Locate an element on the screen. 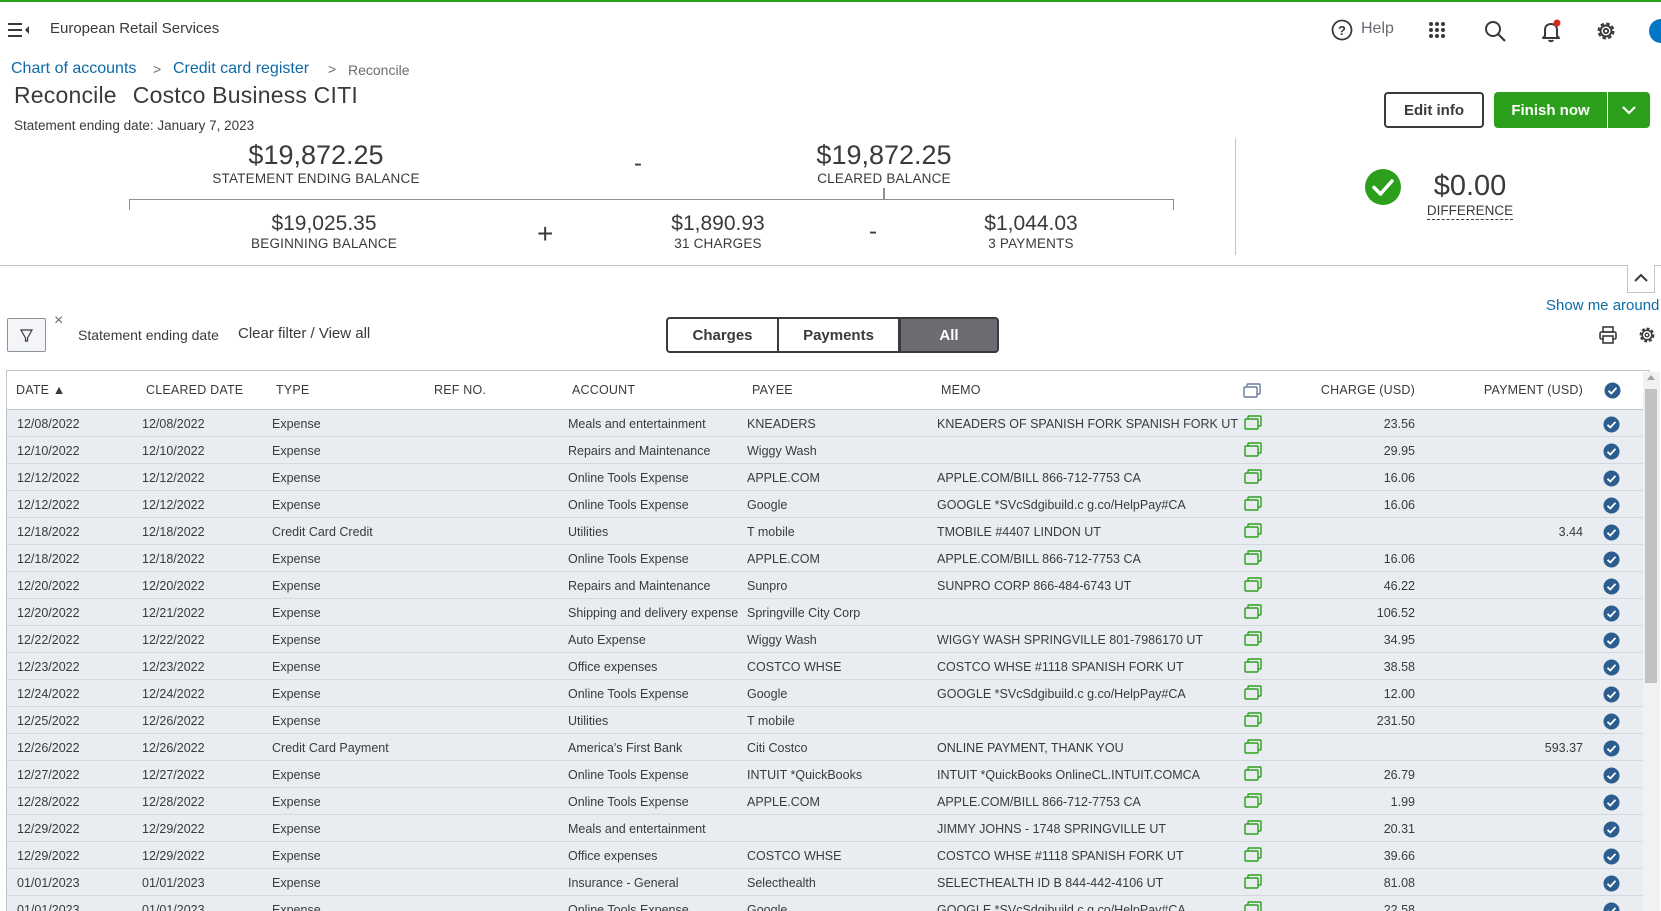  tab-charges: Charges is located at coordinates (722, 335).